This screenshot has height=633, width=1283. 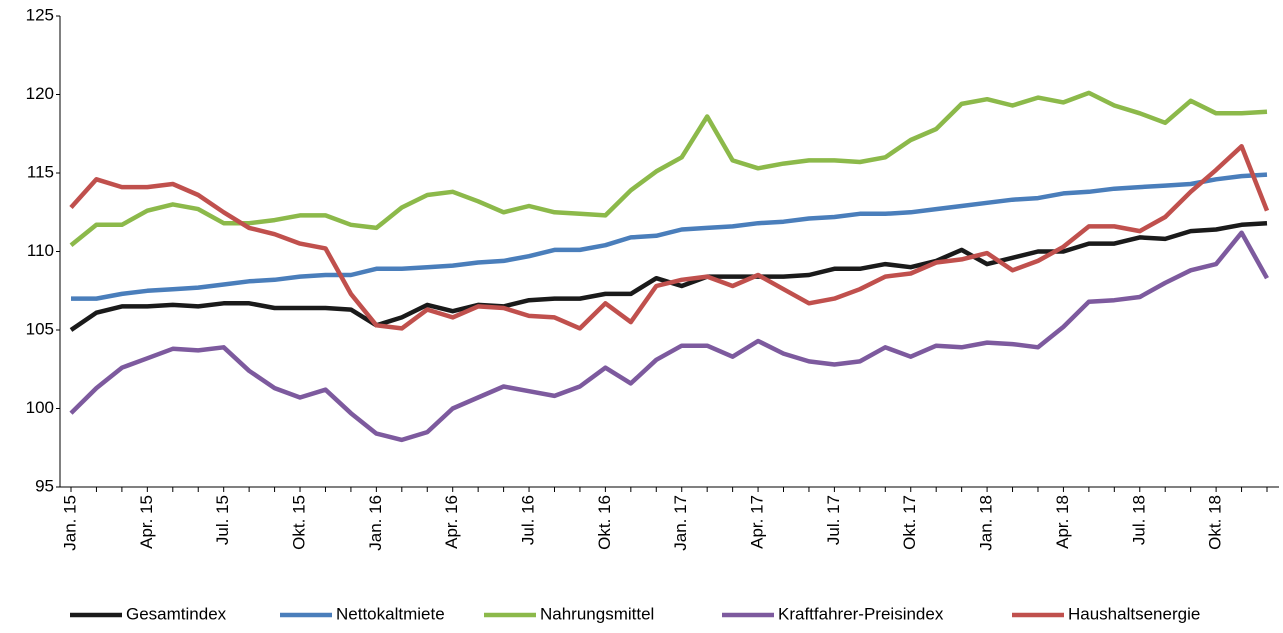 What do you see at coordinates (680, 523) in the screenshot?
I see `x-tick-label: Jan. 17` at bounding box center [680, 523].